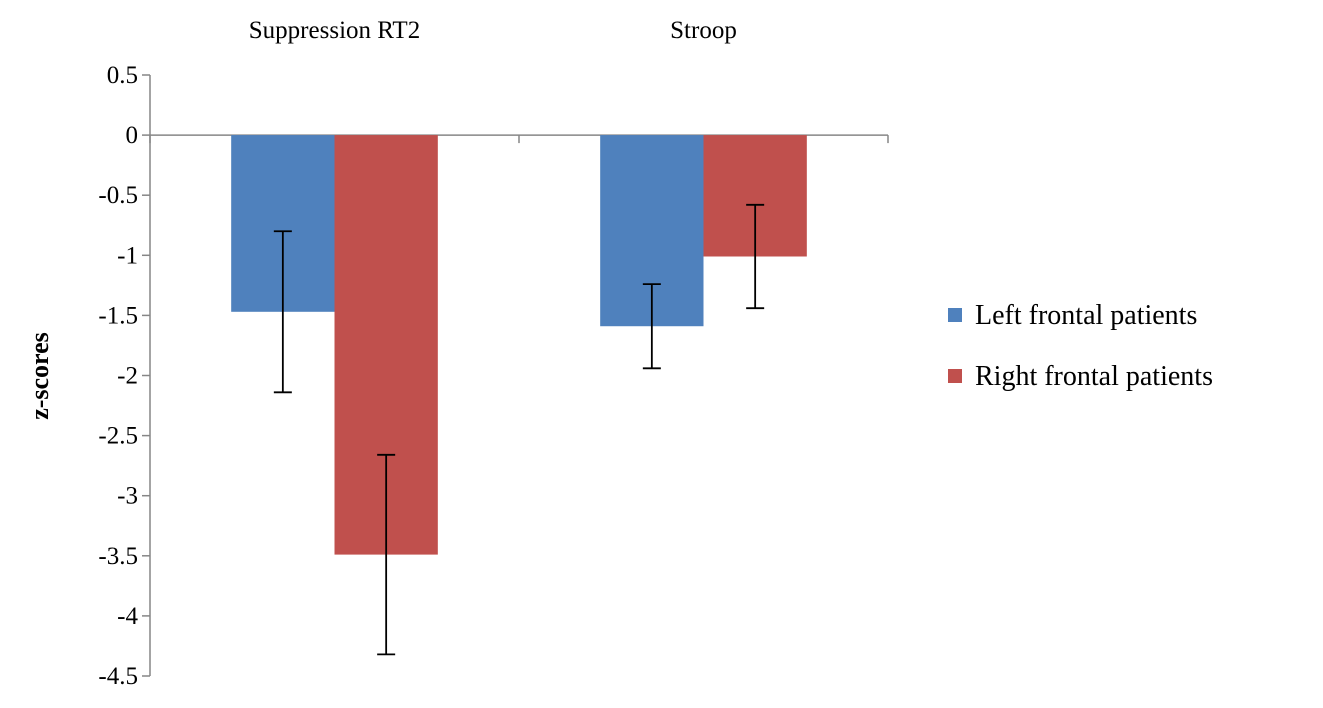 The height and width of the screenshot is (708, 1323). I want to click on y-tick-label: -1, so click(127, 255).